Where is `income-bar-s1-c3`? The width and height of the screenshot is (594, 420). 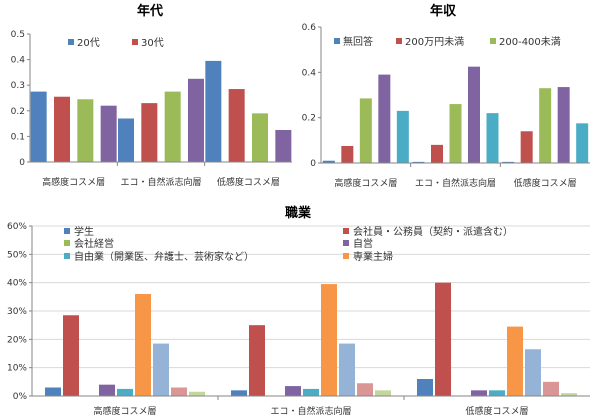 income-bar-s1-c3 is located at coordinates (508, 162).